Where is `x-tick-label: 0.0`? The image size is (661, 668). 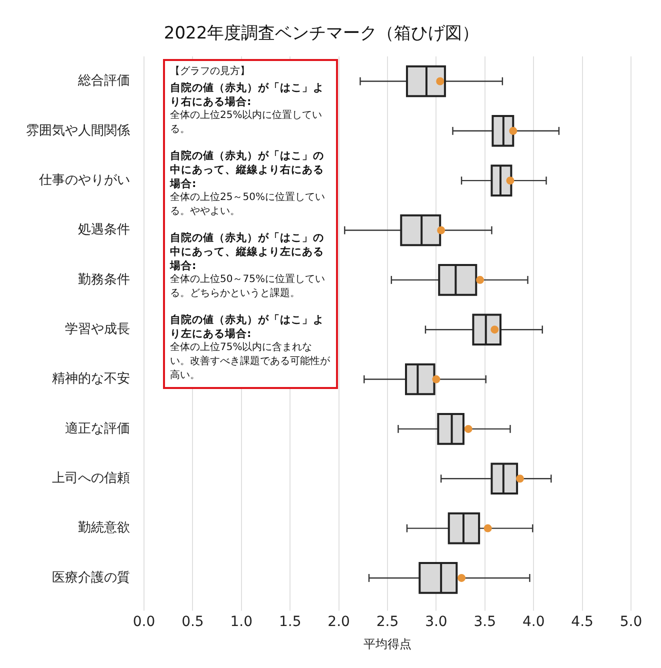
x-tick-label: 0.0 is located at coordinates (144, 622).